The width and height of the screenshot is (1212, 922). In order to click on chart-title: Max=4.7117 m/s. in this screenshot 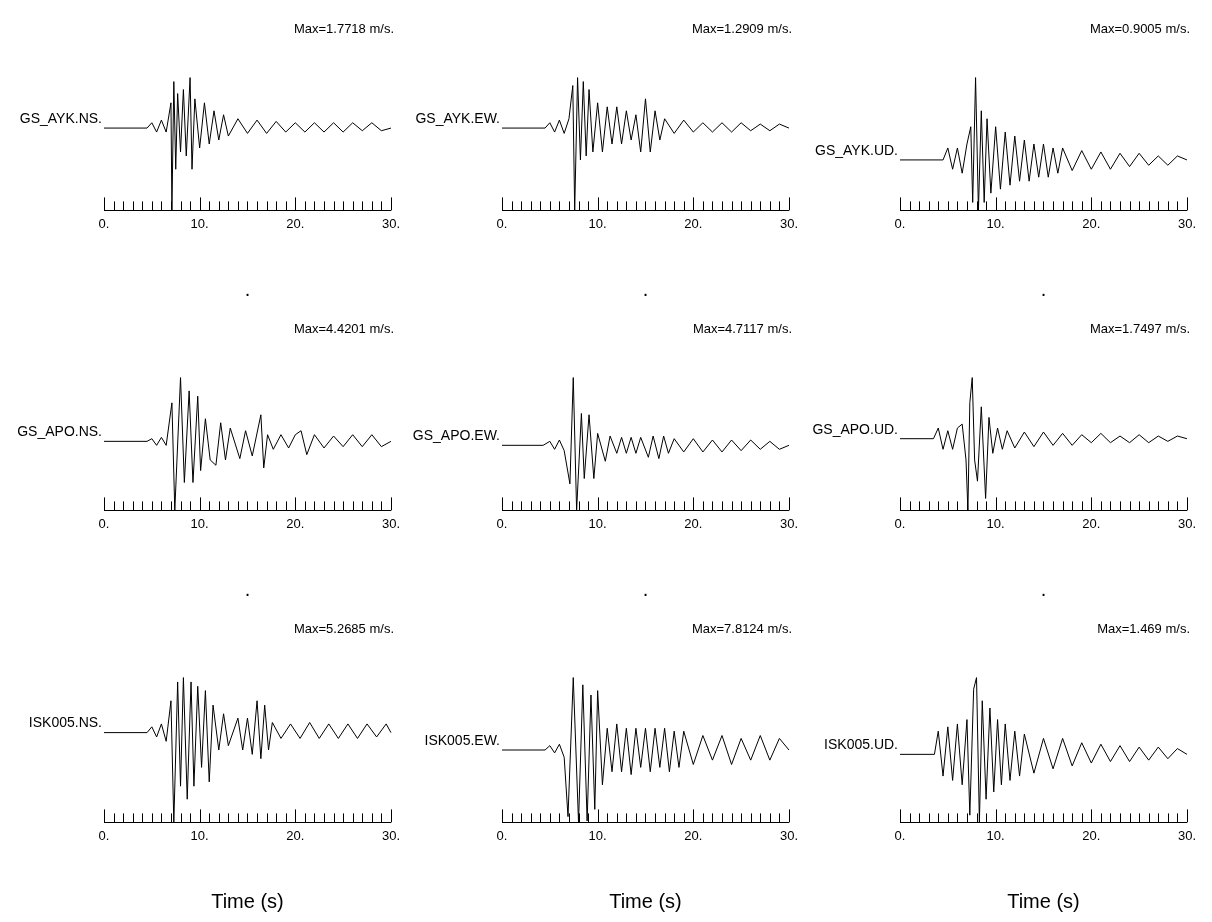, I will do `click(742, 329)`.